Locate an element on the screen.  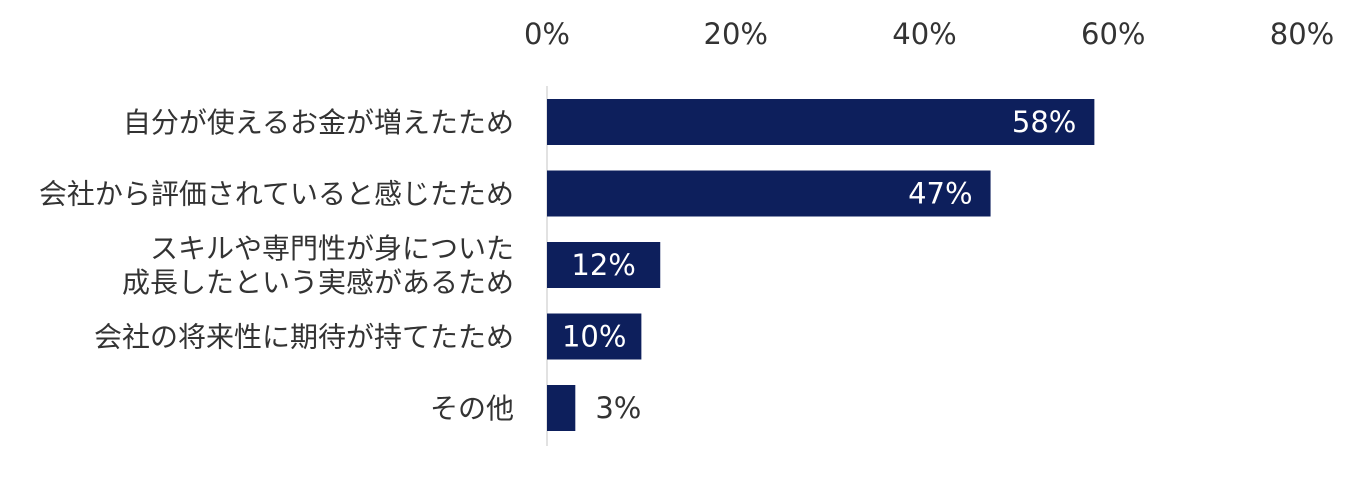
category-label-line: 自分が使えるお金が増えたため is located at coordinates (318, 122).